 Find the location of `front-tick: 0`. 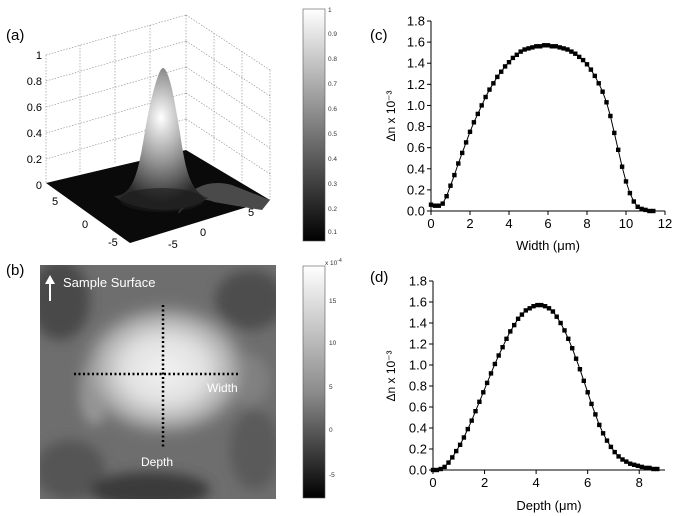

front-tick: 0 is located at coordinates (203, 233).